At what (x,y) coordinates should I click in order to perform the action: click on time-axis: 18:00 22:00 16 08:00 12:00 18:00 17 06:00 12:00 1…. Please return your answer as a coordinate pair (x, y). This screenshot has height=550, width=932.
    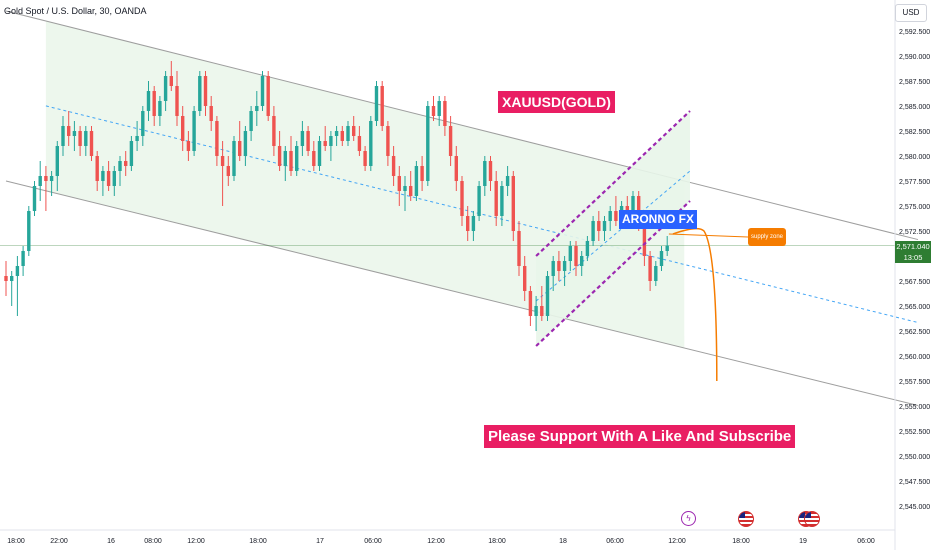
    Looking at the image, I should click on (447, 537).